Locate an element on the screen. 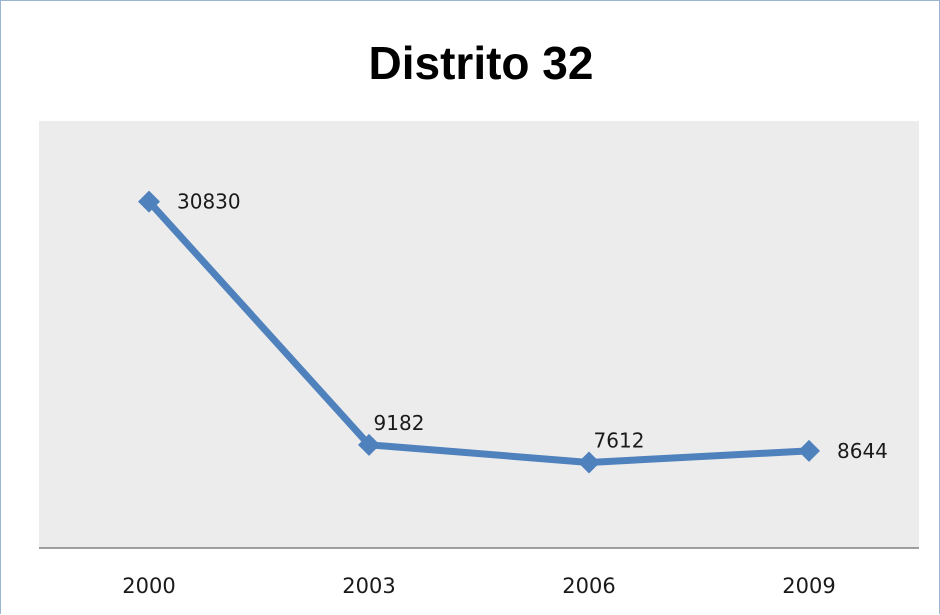 The height and width of the screenshot is (615, 940). data-label: 9182 is located at coordinates (399, 423).